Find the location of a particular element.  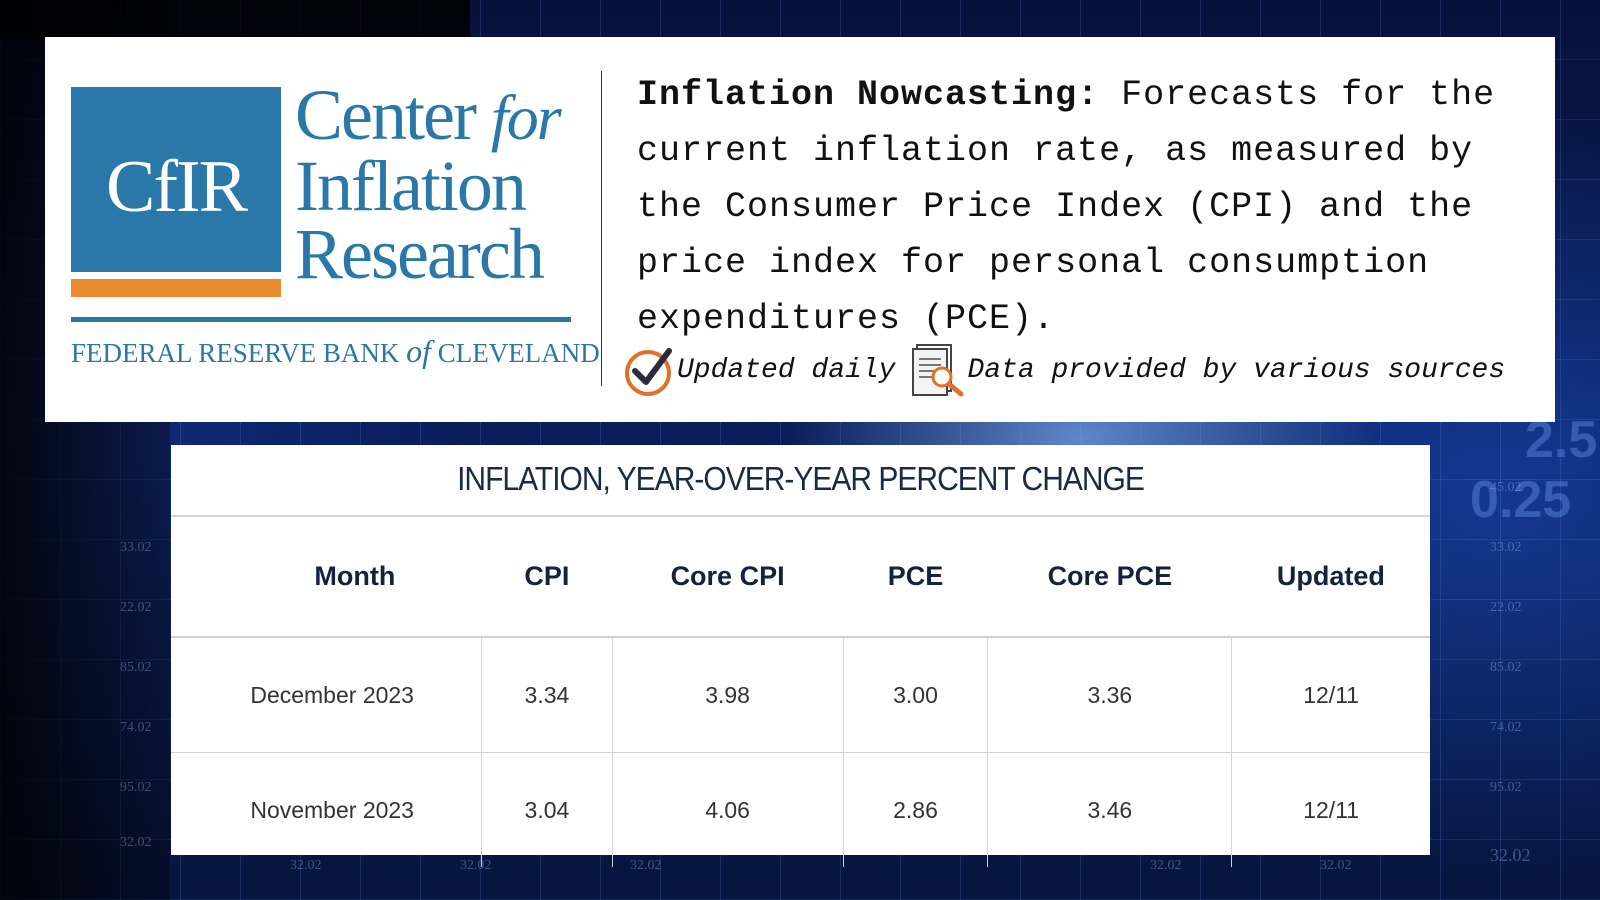

background-digits: 0.25 is located at coordinates (1521, 500).